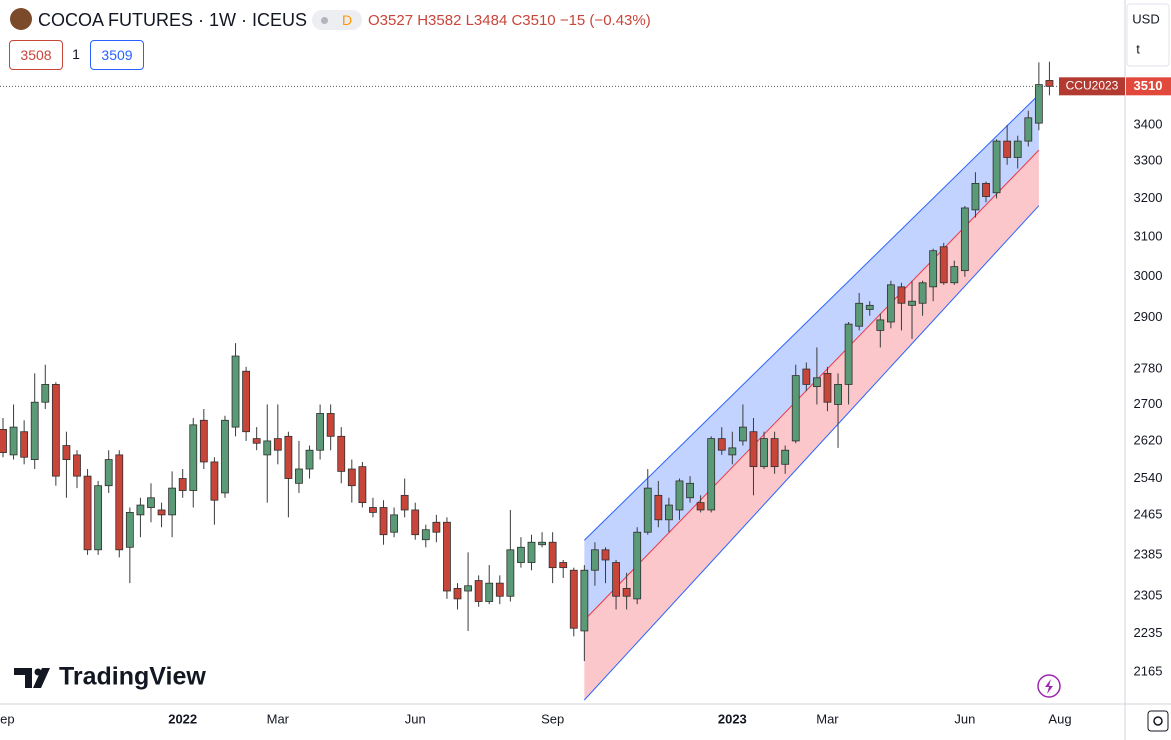 The width and height of the screenshot is (1171, 740). What do you see at coordinates (1145, 18) in the screenshot?
I see `currency: USD` at bounding box center [1145, 18].